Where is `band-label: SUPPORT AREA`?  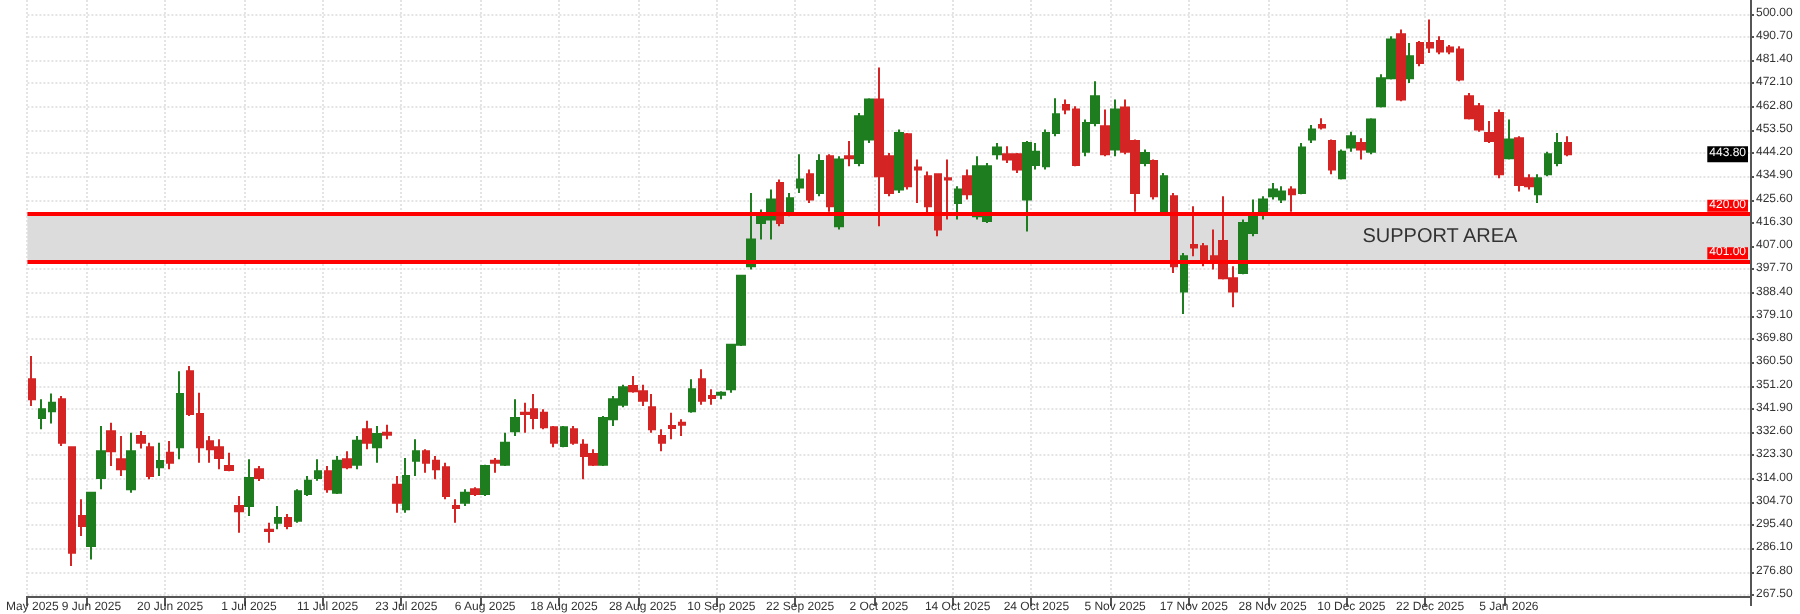 band-label: SUPPORT AREA is located at coordinates (1440, 237).